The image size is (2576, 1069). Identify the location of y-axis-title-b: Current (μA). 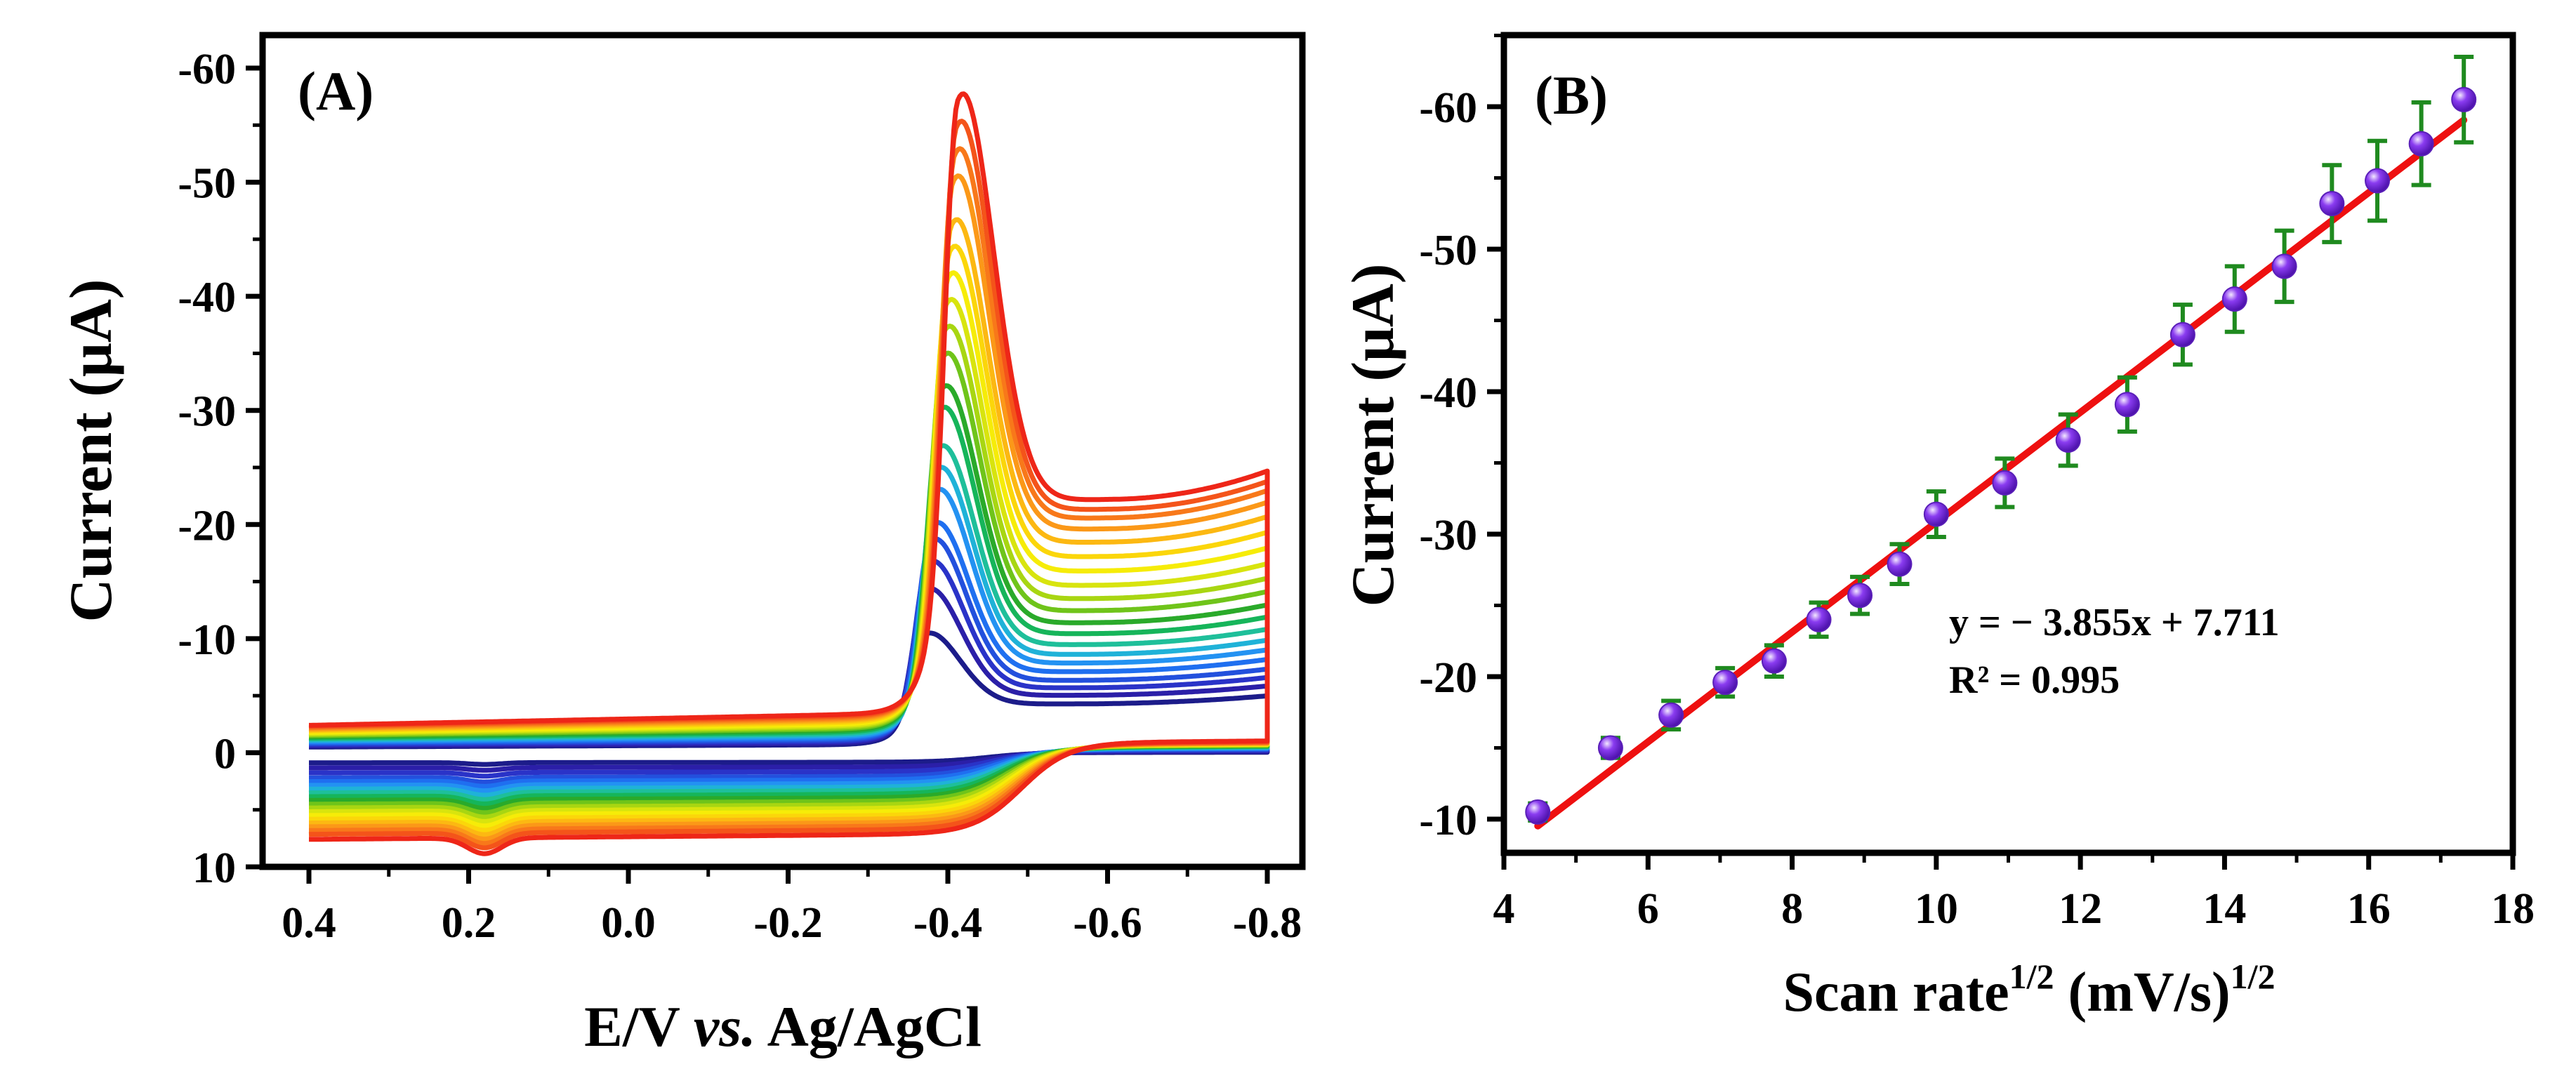
(1372, 435).